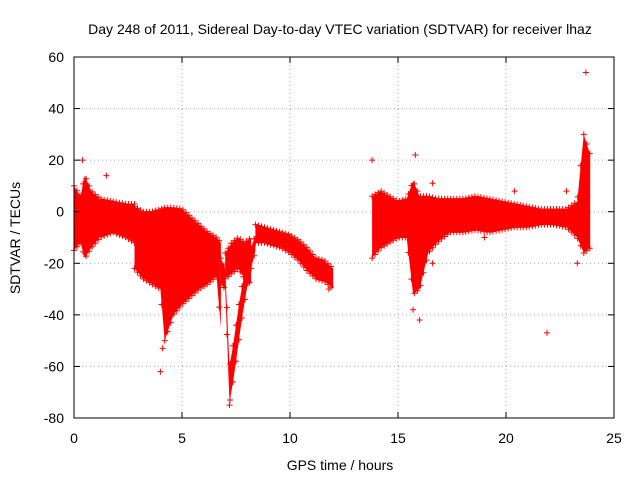 The height and width of the screenshot is (480, 640). I want to click on y-axis-label: SDTVAR / TECUs, so click(15, 238).